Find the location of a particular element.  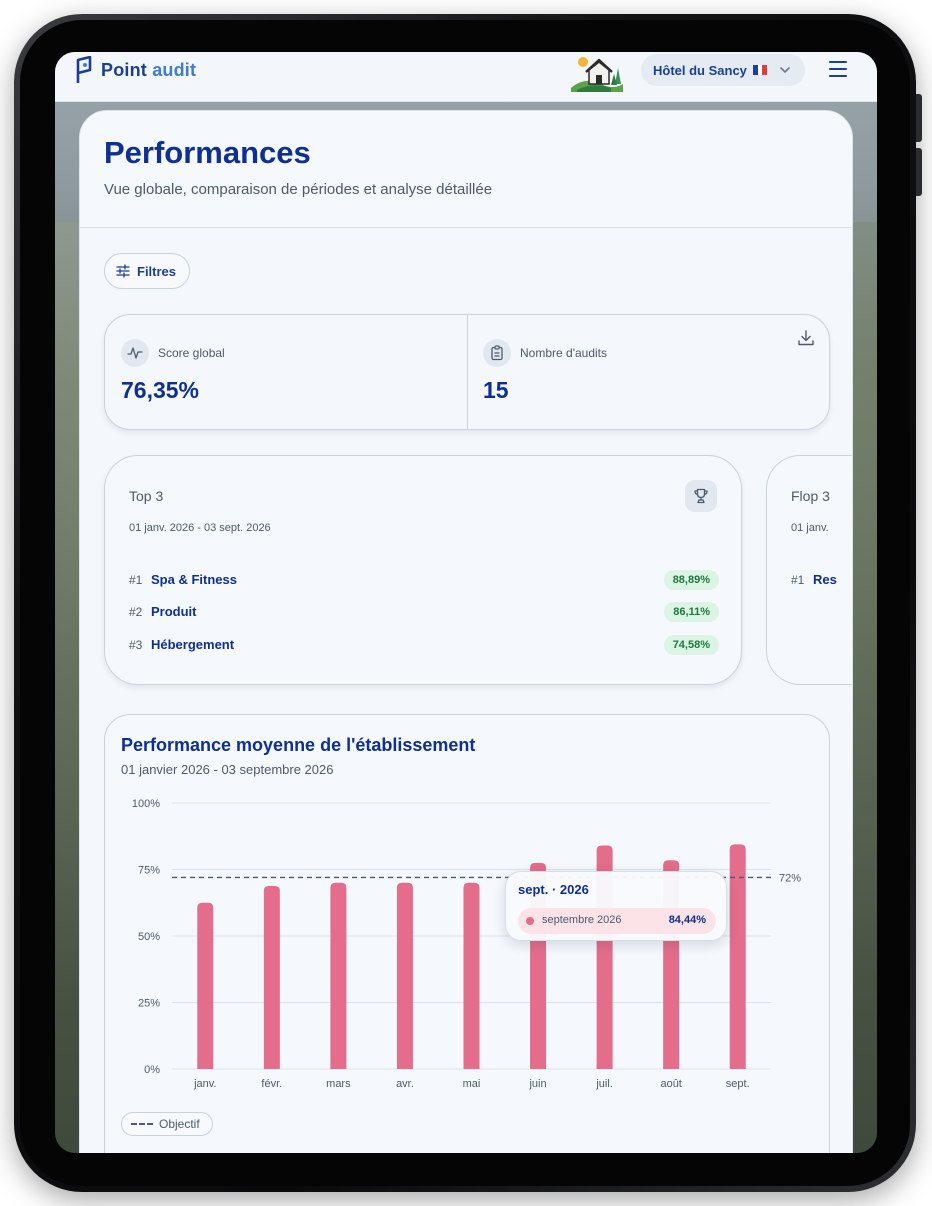

brand-logo: Point audit is located at coordinates (135, 70).